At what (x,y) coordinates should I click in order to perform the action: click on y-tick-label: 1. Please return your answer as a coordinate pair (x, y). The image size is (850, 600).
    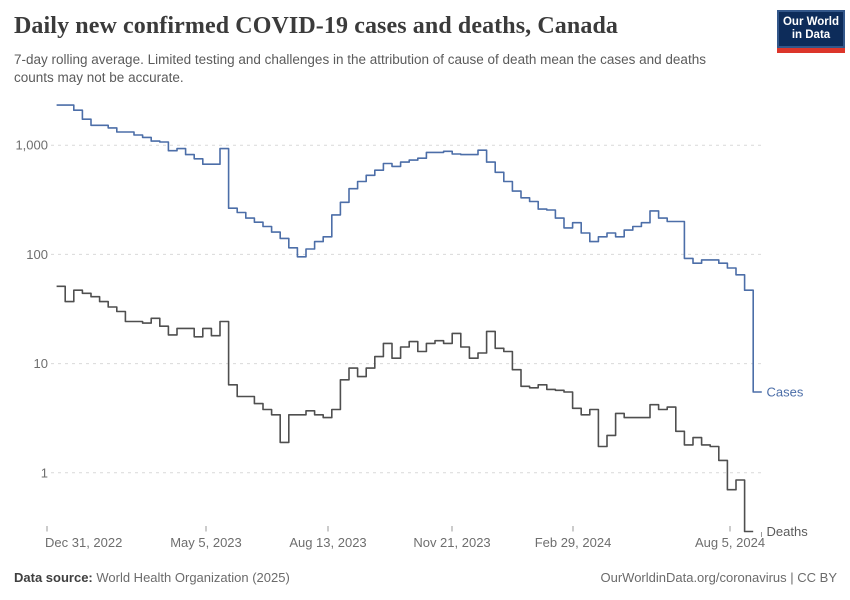
    Looking at the image, I should click on (44, 472).